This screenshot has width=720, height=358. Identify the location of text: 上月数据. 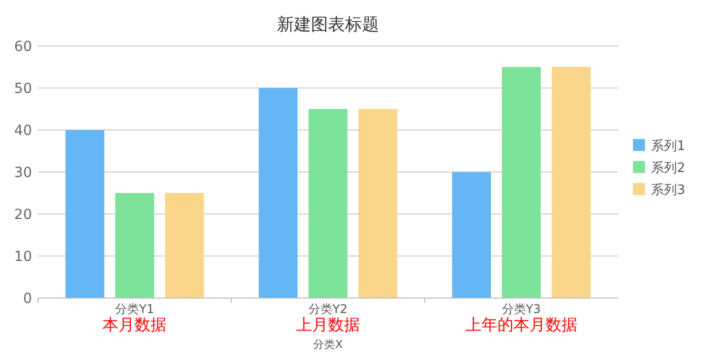
(328, 324).